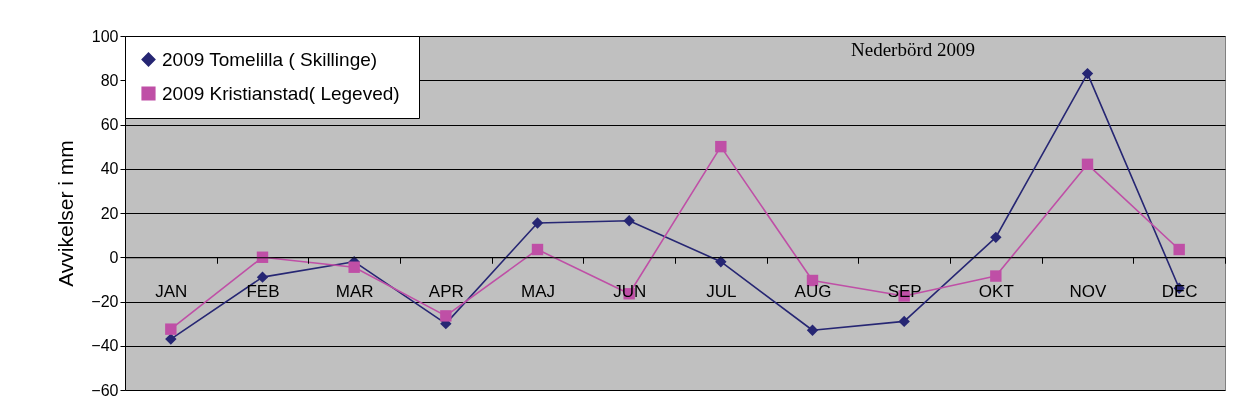 This screenshot has width=1233, height=400. I want to click on y-axis-title: Avvikelser i mm, so click(66, 213).